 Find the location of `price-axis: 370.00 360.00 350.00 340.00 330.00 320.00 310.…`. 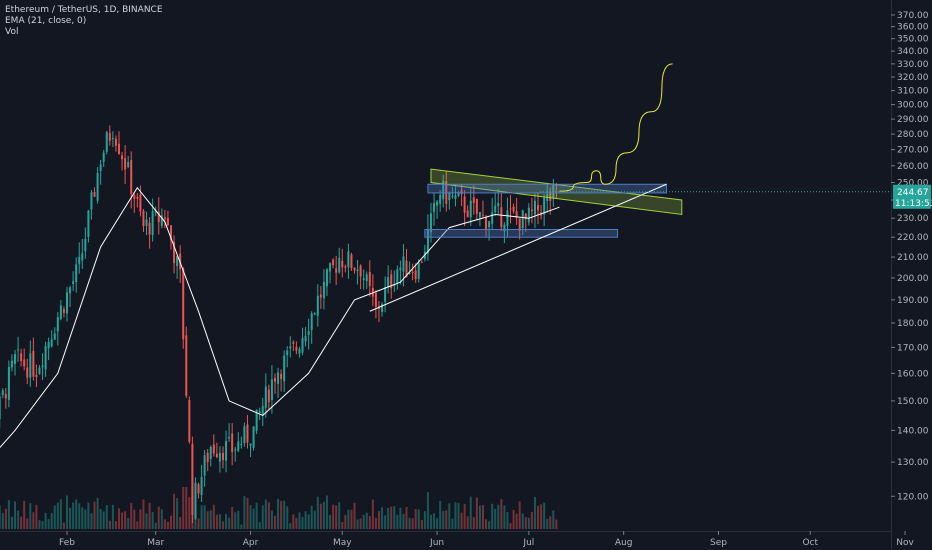

price-axis: 370.00 360.00 350.00 340.00 330.00 320.00 310.… is located at coordinates (910, 275).